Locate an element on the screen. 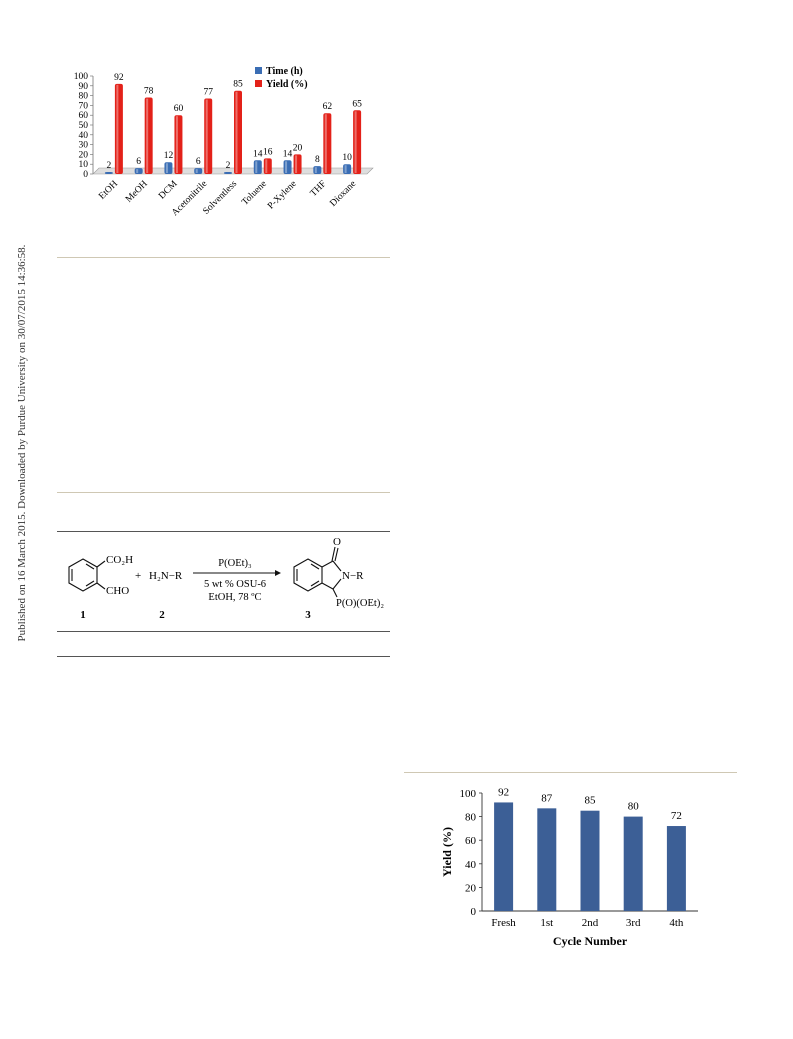 This screenshot has width=793, height=1039. cycle-chart-labels: 92 Fresh 87 1st 85 2nd 80 3rd 72 4th is located at coordinates (587, 857).